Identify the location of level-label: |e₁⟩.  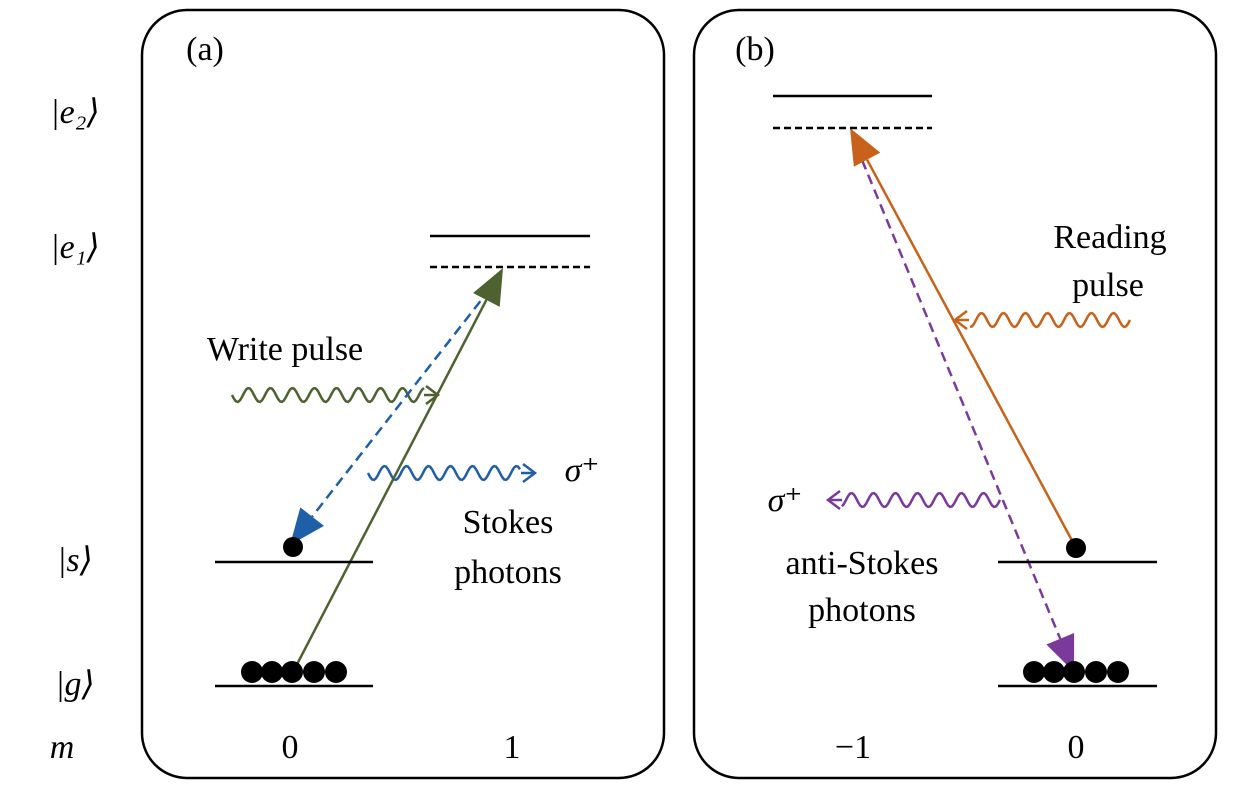
(75, 247).